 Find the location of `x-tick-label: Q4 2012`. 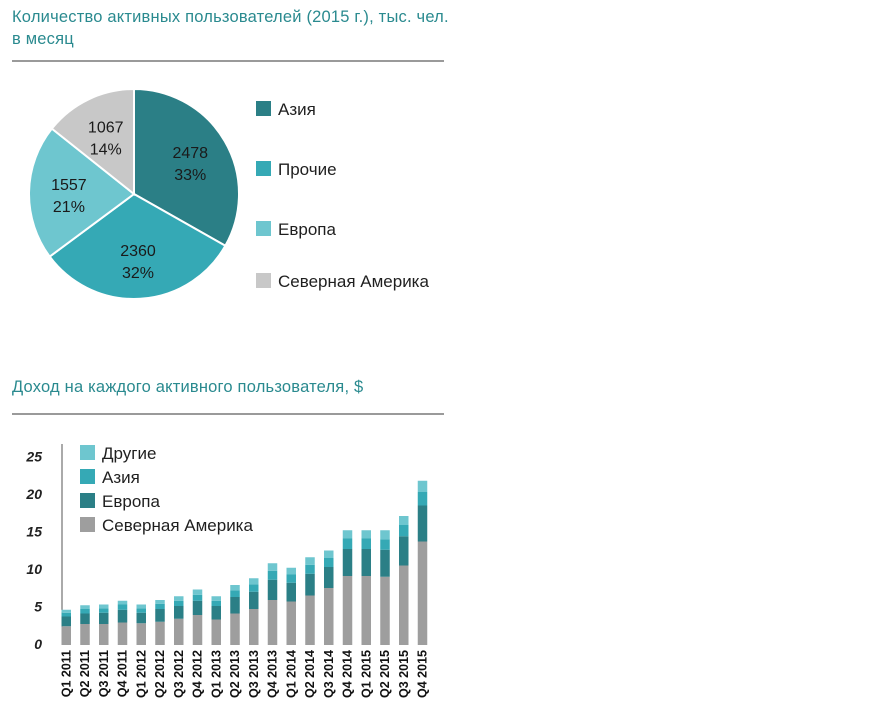

x-tick-label: Q4 2012 is located at coordinates (198, 674).